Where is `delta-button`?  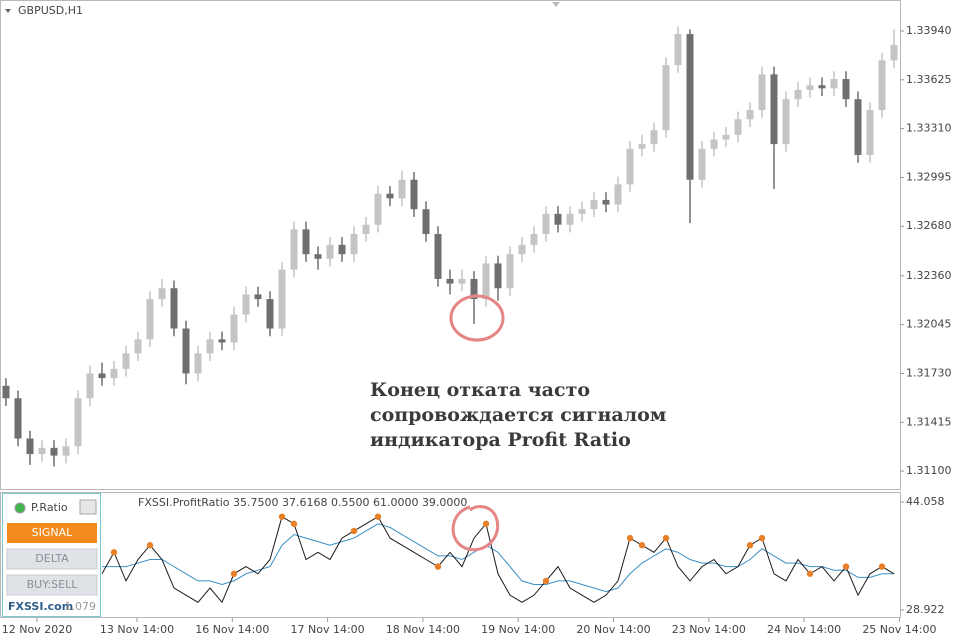 delta-button is located at coordinates (52, 559).